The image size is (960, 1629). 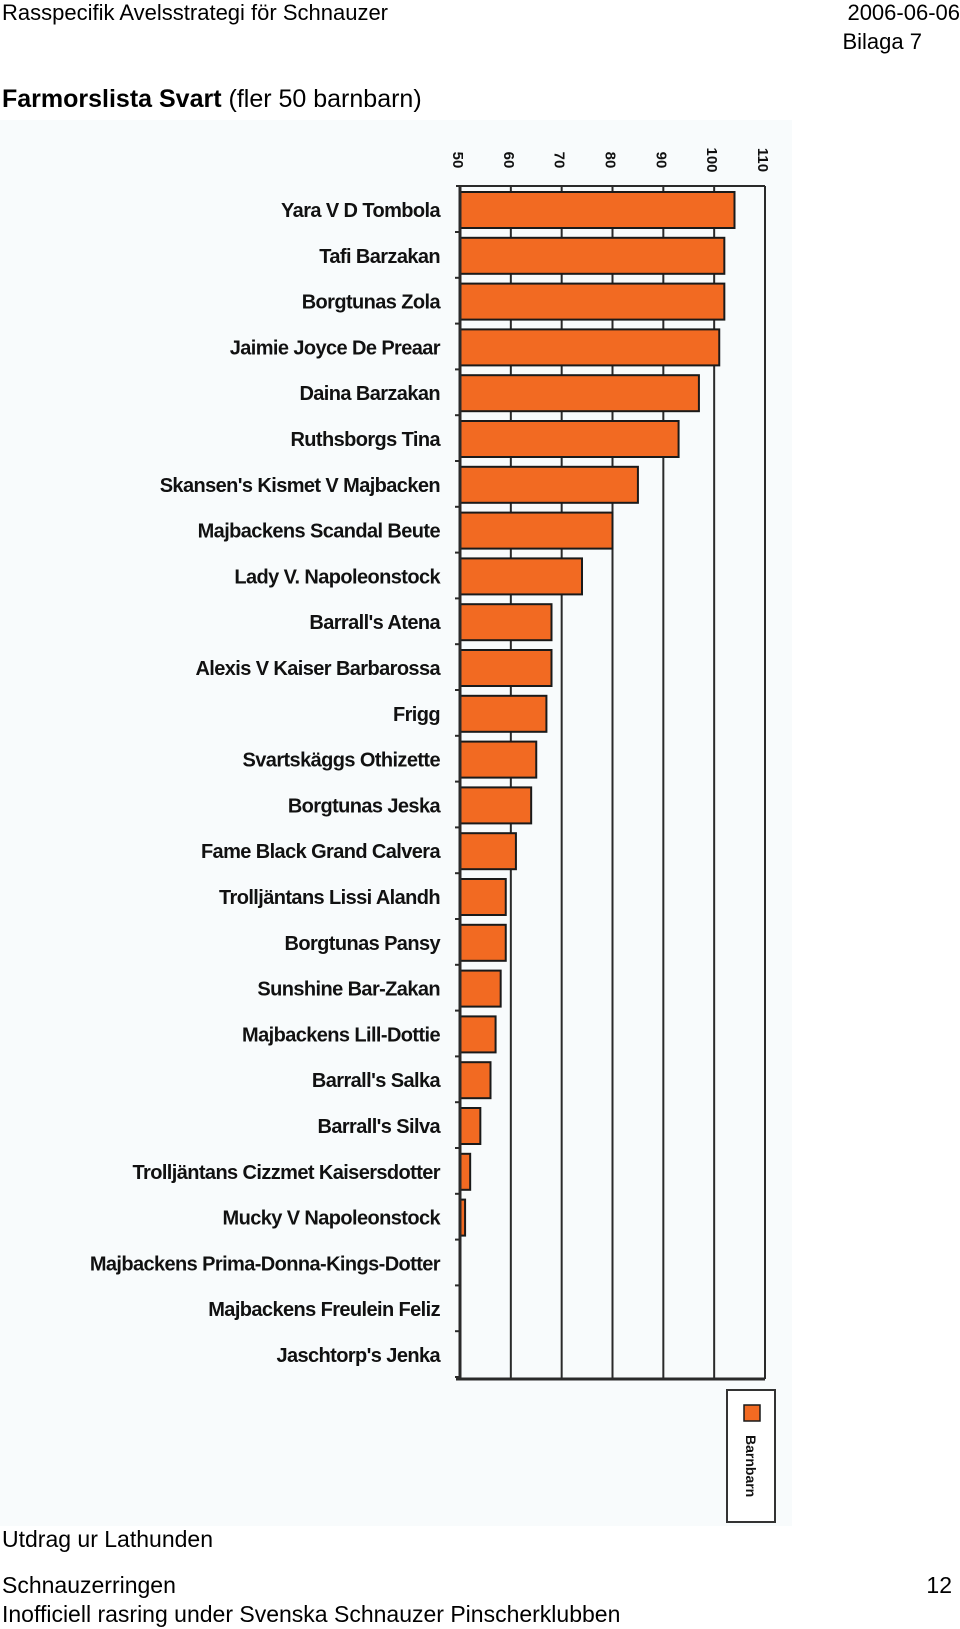 What do you see at coordinates (335, 348) in the screenshot?
I see `category-label: Jaimie Joyce De Preaar` at bounding box center [335, 348].